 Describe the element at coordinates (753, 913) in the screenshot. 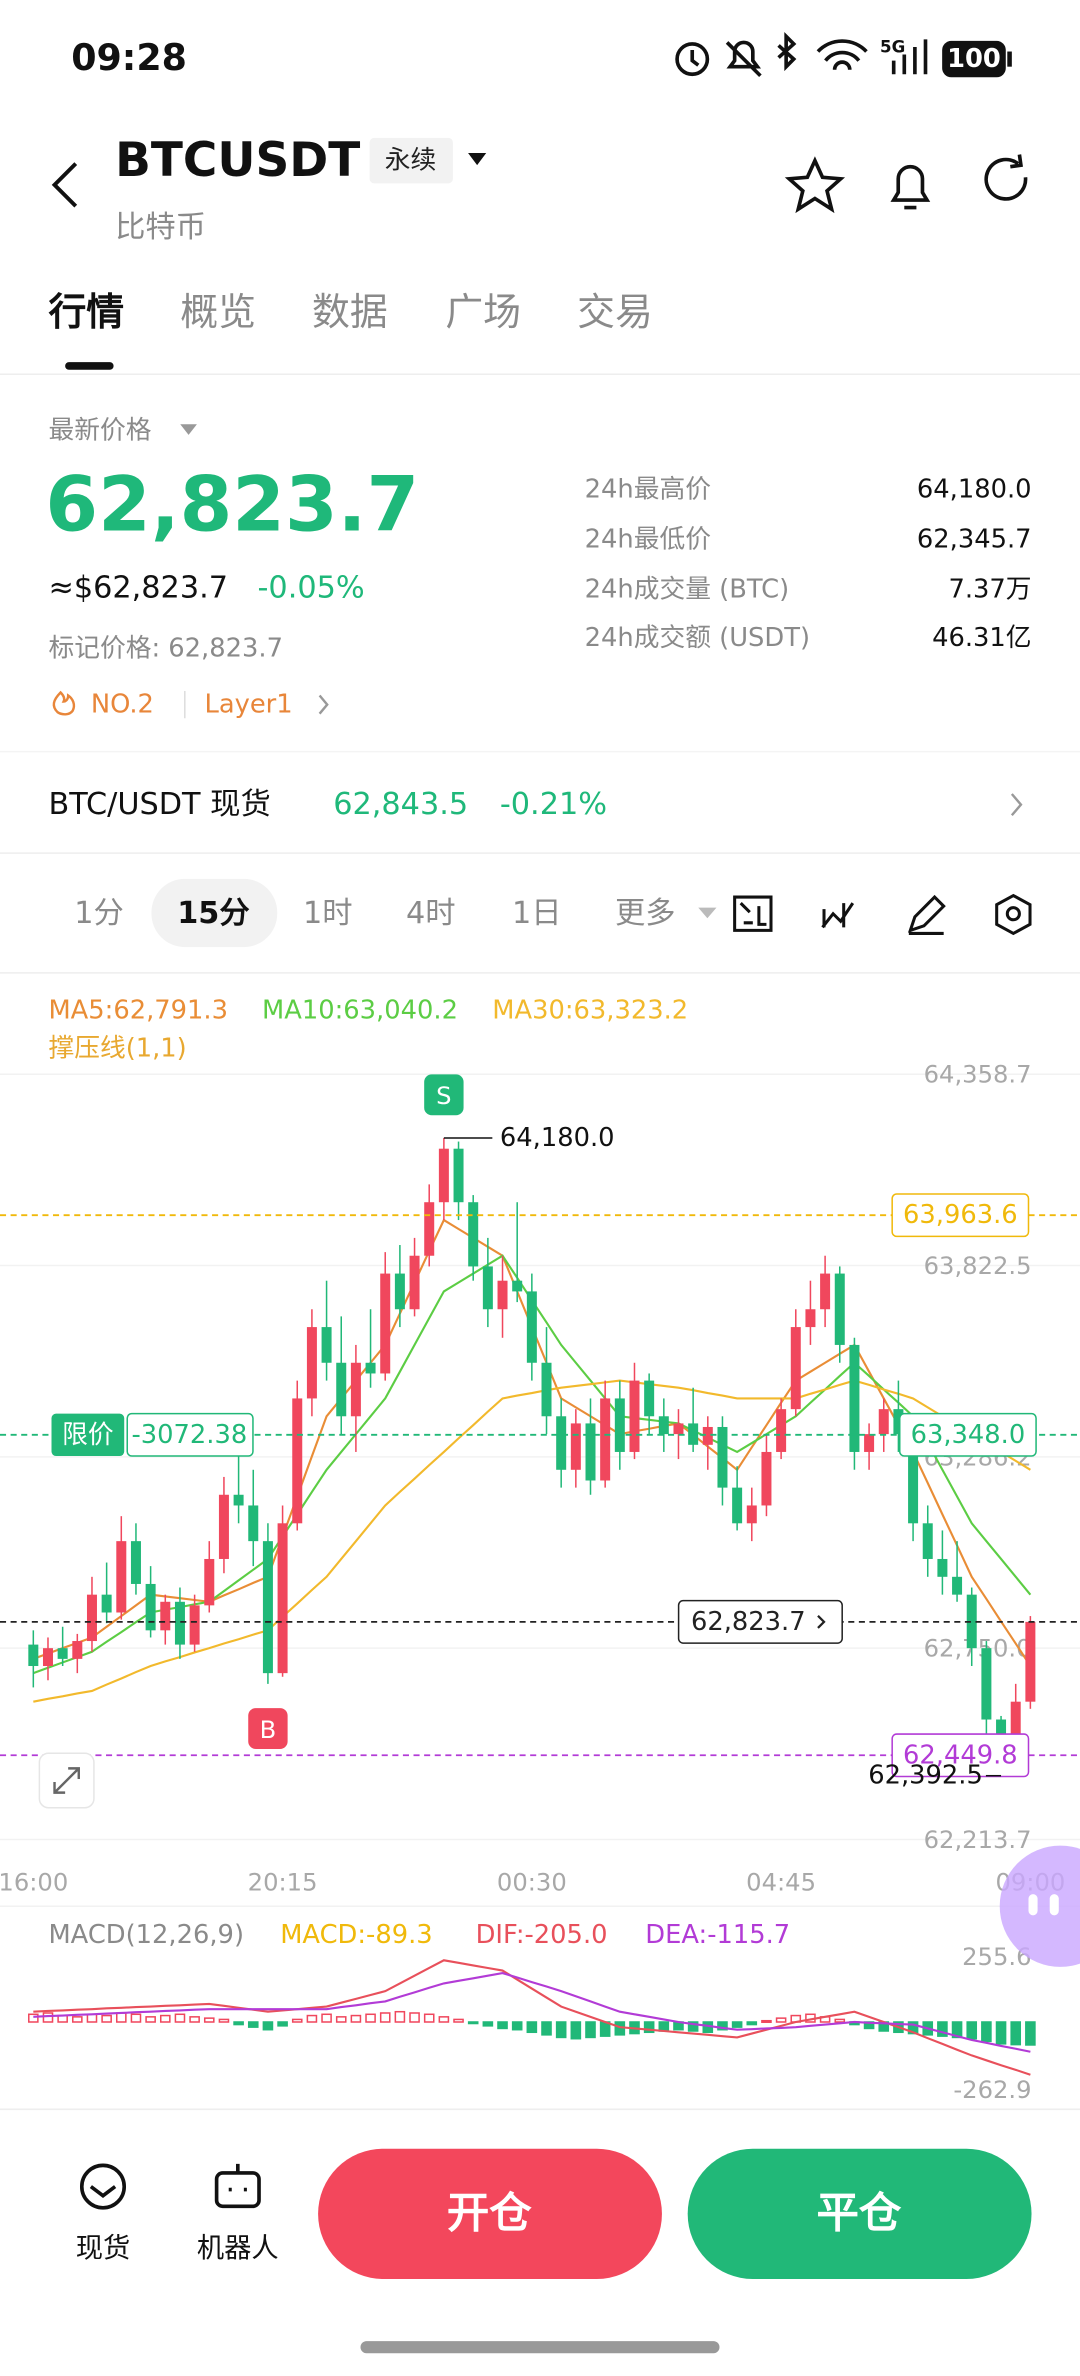

I see `tool-layout` at that location.